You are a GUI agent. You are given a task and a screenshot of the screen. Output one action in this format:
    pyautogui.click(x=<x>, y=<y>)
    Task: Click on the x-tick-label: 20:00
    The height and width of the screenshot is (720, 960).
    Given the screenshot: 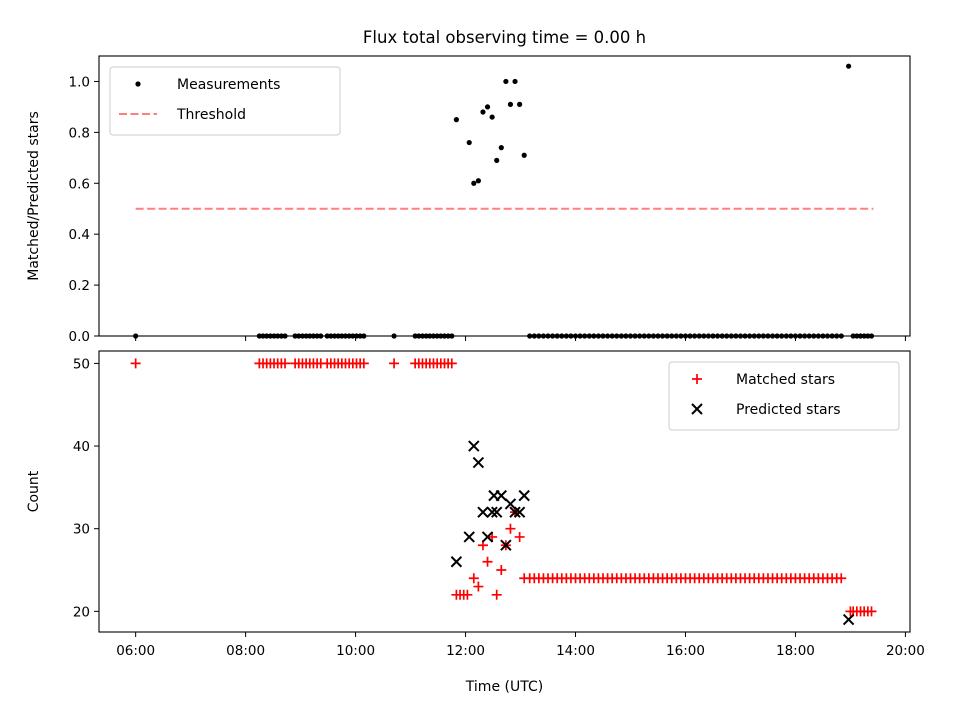 What is the action you would take?
    pyautogui.click(x=905, y=651)
    